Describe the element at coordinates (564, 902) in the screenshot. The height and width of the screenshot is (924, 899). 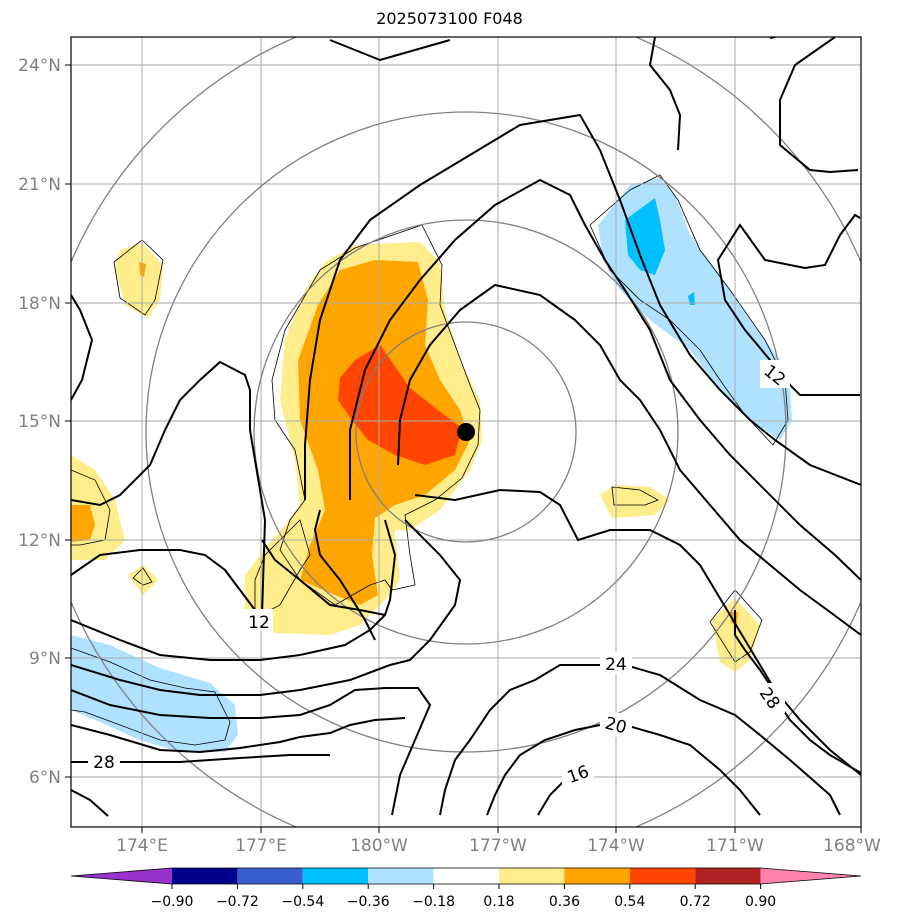
I see `colorbar-tick-7: 0.36` at that location.